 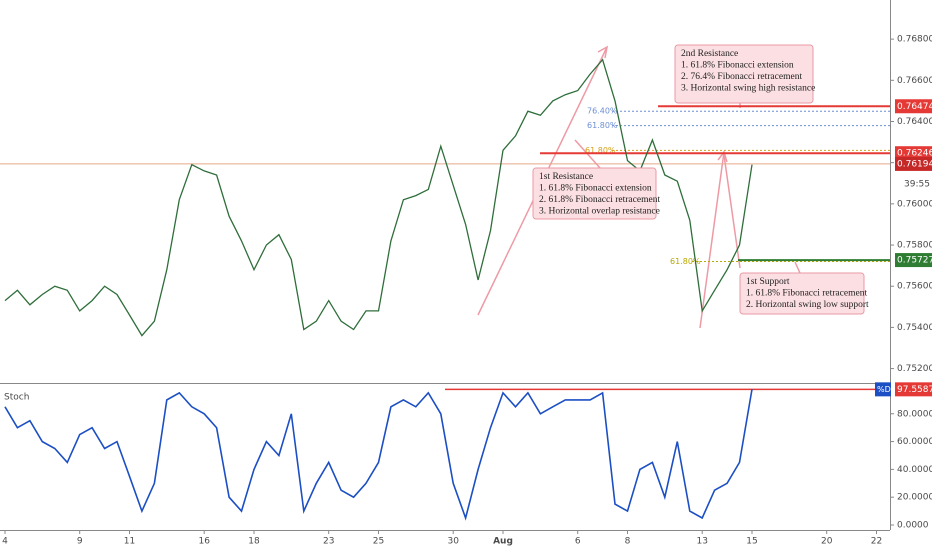 What do you see at coordinates (914, 328) in the screenshot?
I see `y-tick-label: 0.75400` at bounding box center [914, 328].